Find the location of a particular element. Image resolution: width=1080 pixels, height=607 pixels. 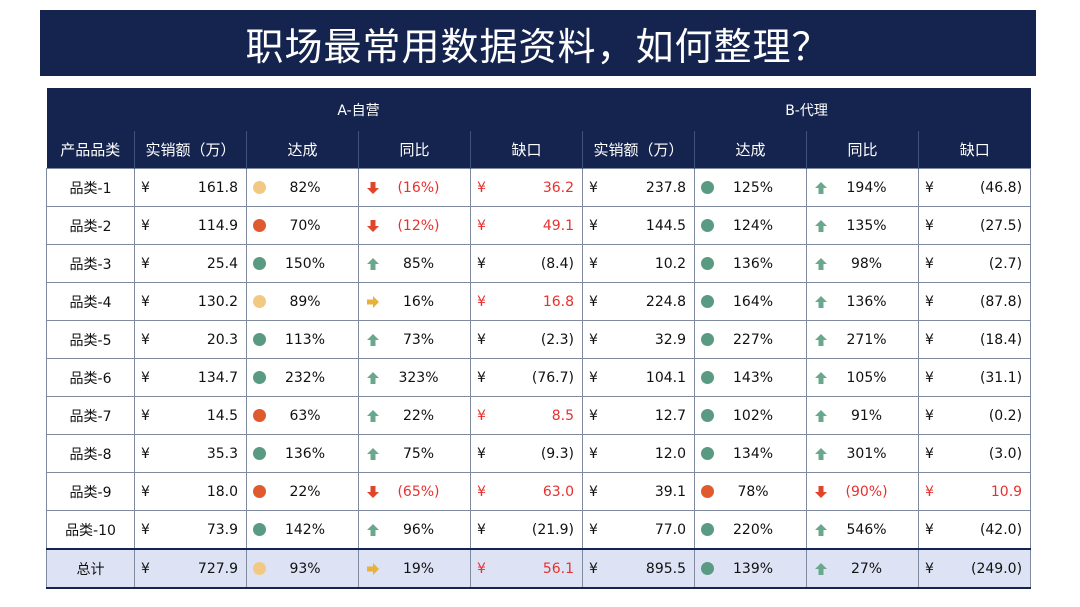

sales-b-wrap: ¥895.5 is located at coordinates (638, 568).